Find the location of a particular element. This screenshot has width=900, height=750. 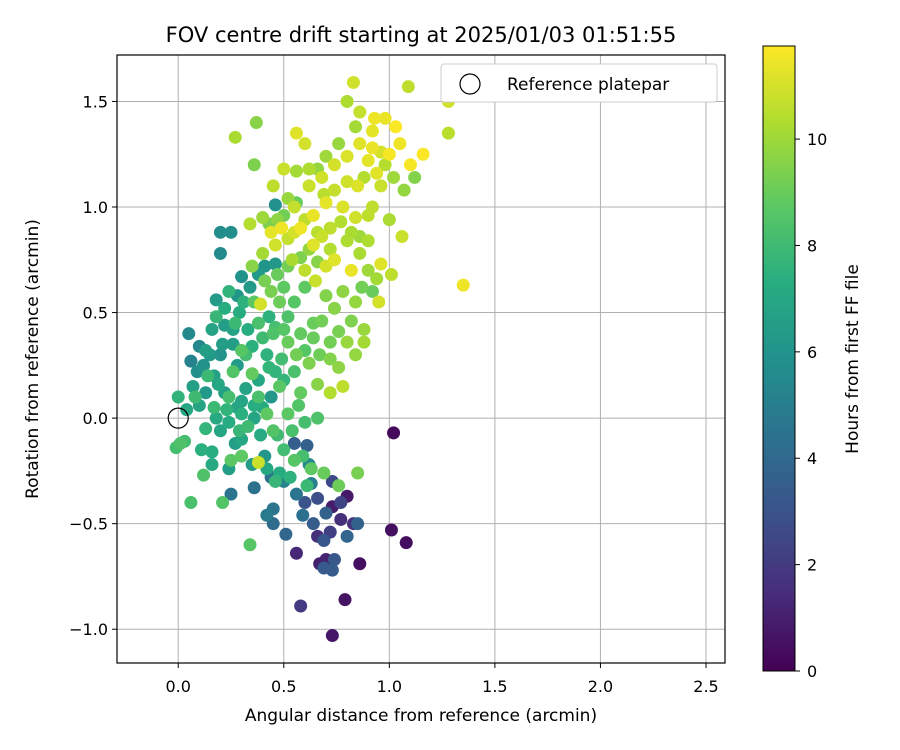

colorbar-tick-label: 4 is located at coordinates (812, 458).